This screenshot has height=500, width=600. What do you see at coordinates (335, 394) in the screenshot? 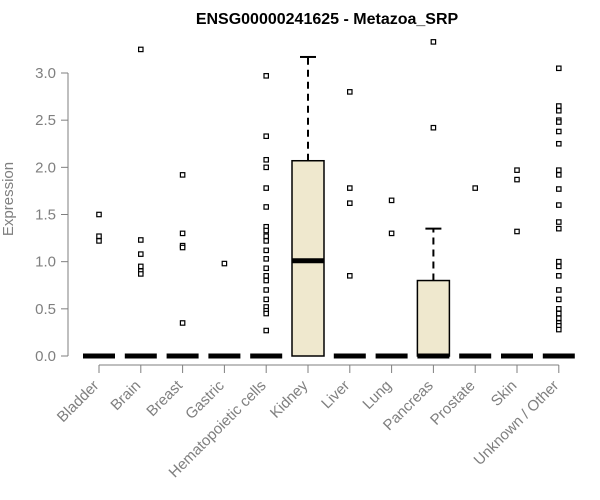
I see `x-tick-label: Liver` at bounding box center [335, 394].